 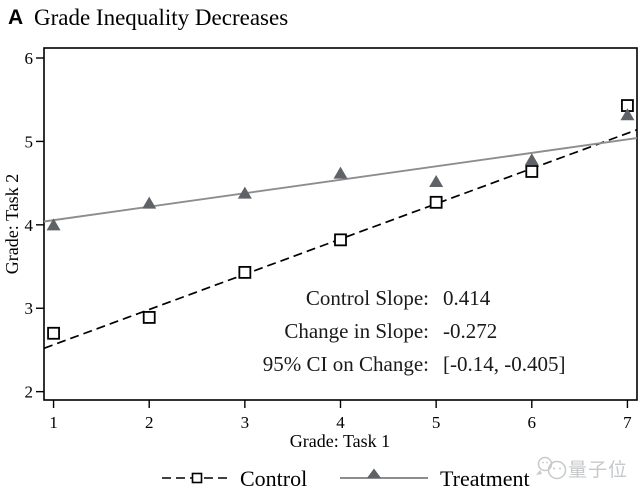 I want to click on panel-label: A, so click(x=15, y=17).